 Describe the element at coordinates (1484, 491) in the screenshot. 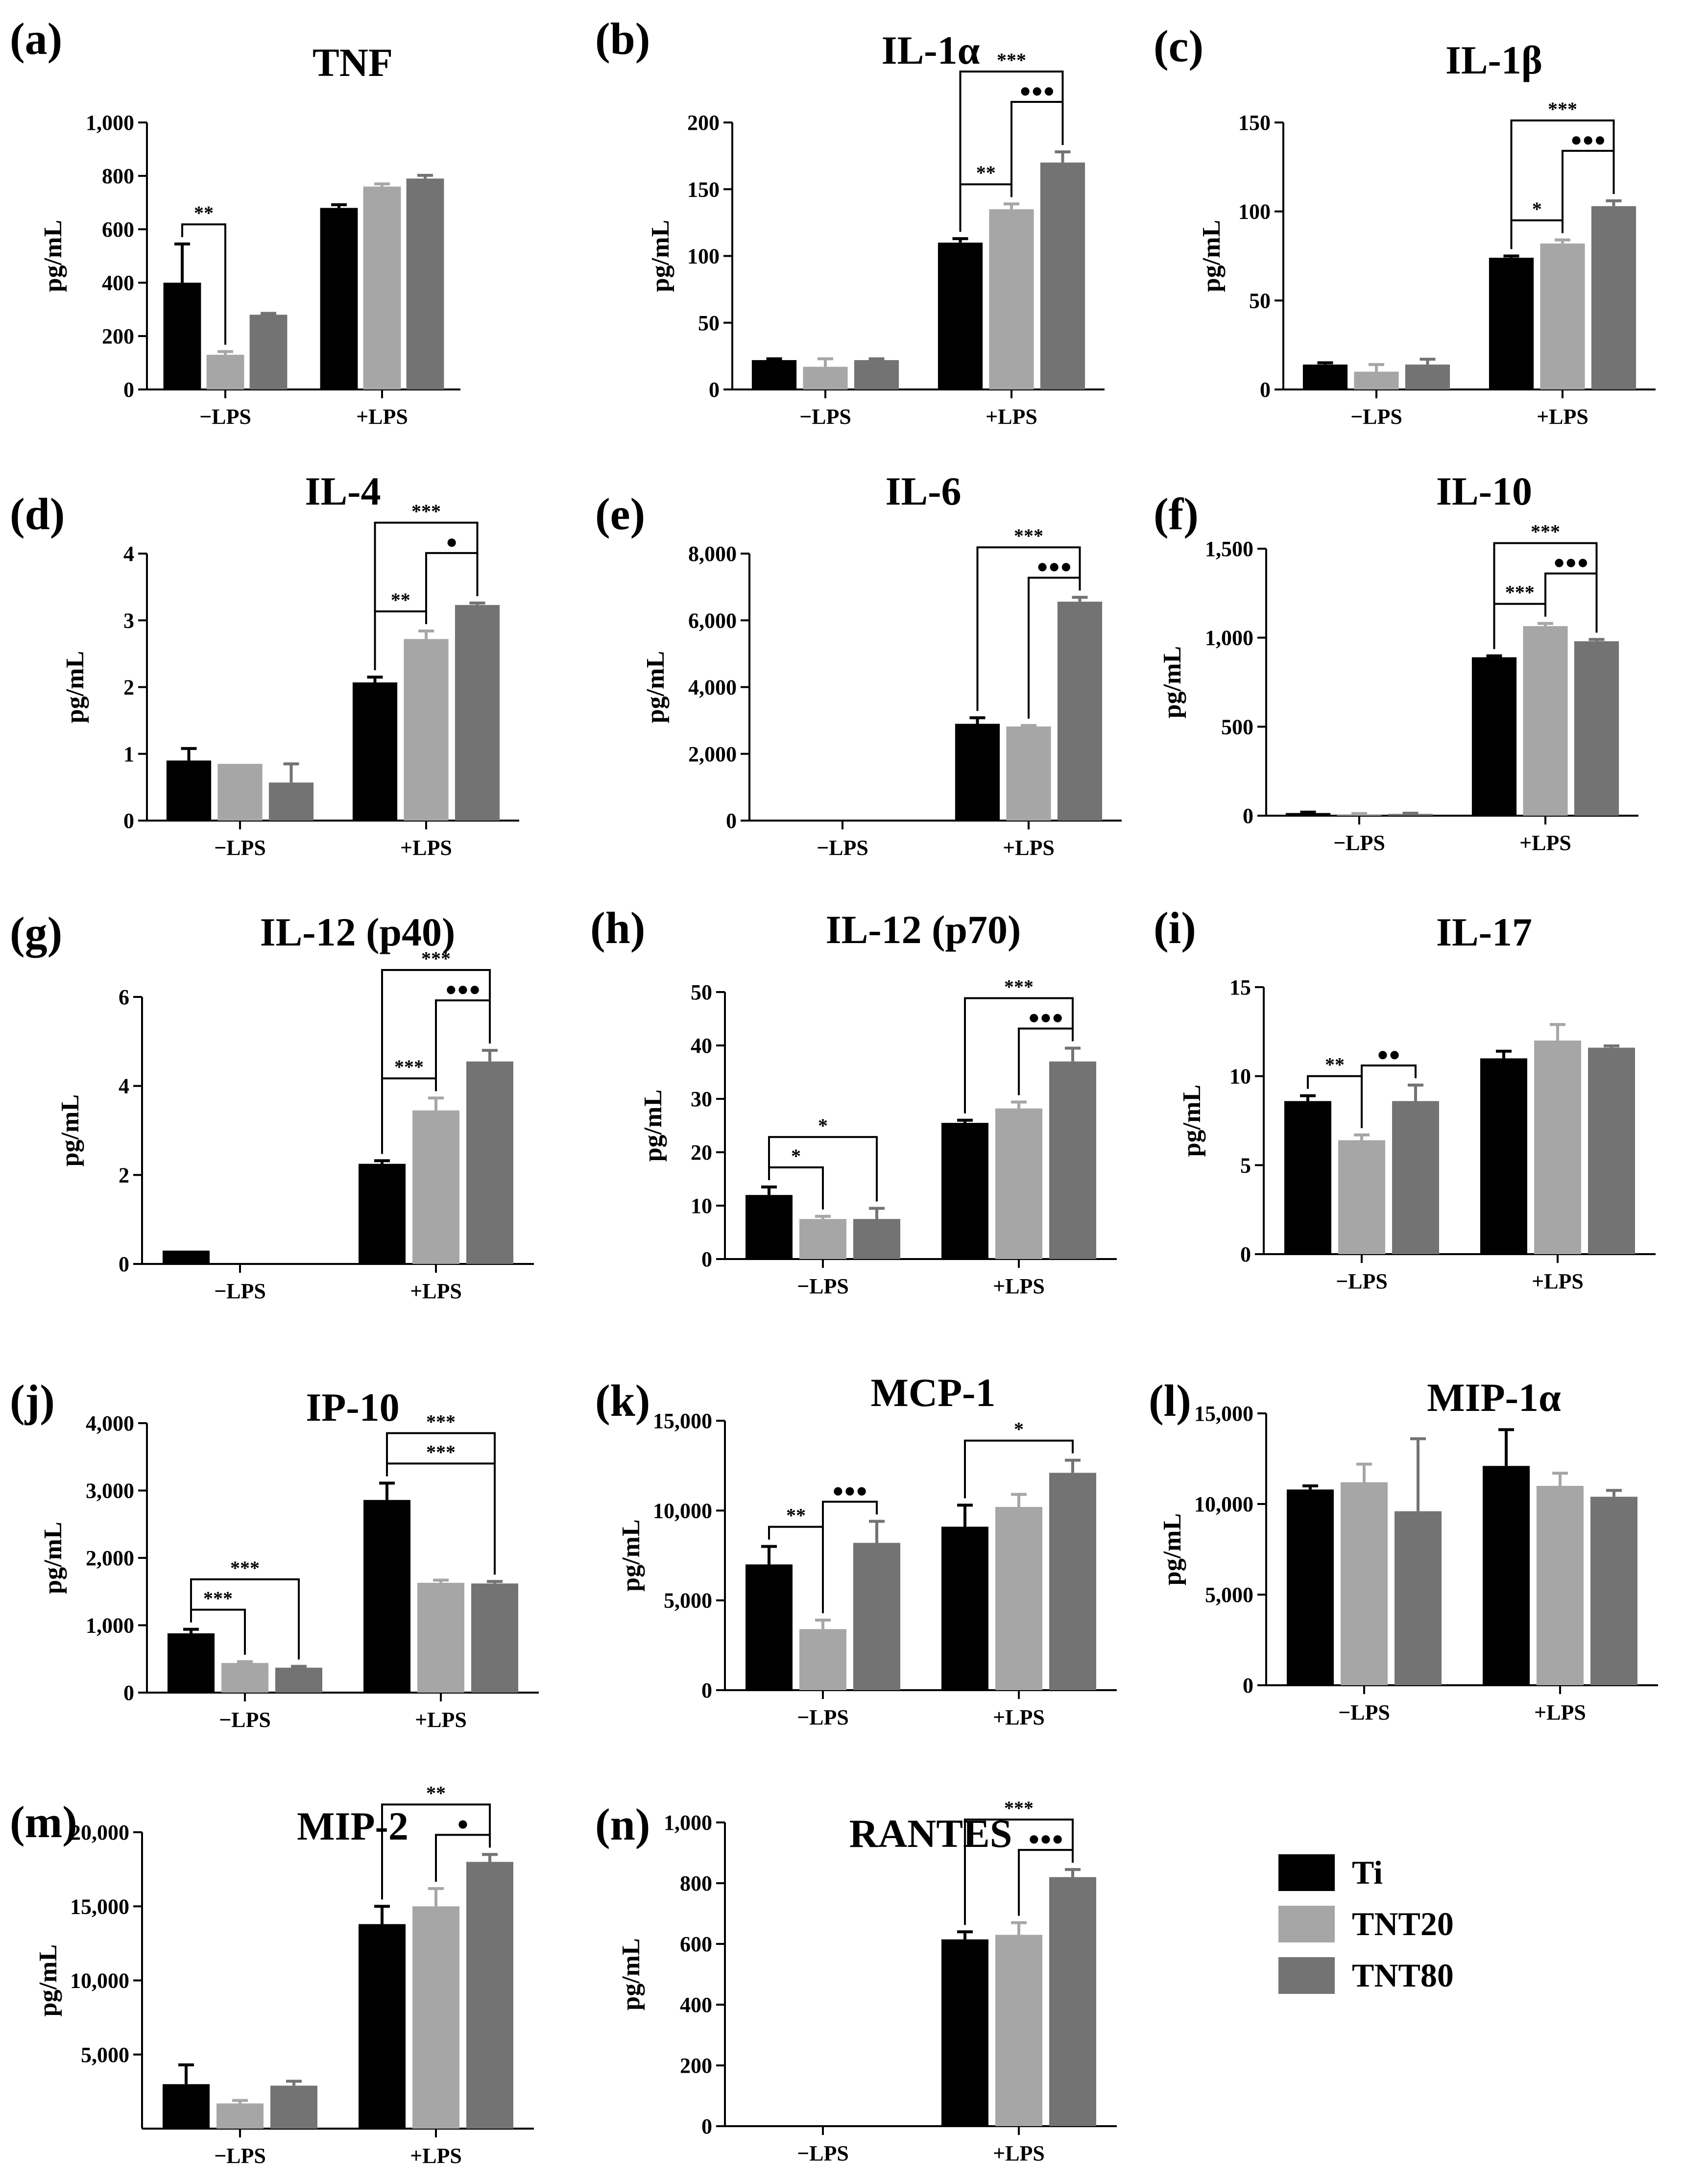

I see `panel-title: IL-10` at that location.